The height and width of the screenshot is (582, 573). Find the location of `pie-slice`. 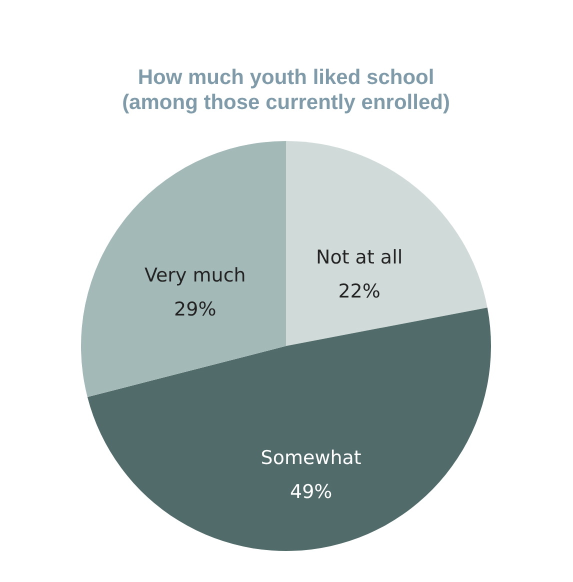

pie-slice is located at coordinates (387, 243).